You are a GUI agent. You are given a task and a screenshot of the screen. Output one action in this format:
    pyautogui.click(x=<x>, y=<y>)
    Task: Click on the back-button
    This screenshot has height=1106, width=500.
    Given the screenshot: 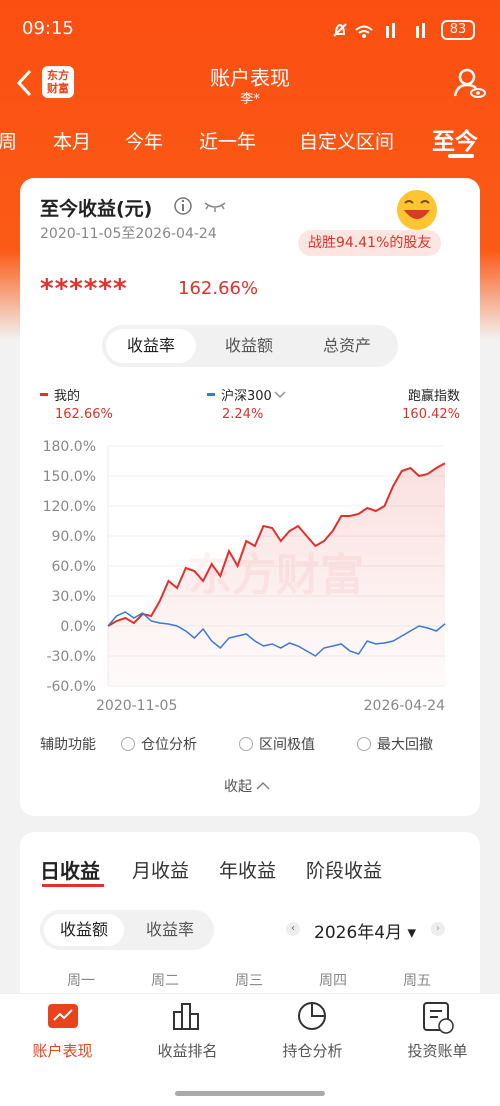 What is the action you would take?
    pyautogui.click(x=24, y=83)
    